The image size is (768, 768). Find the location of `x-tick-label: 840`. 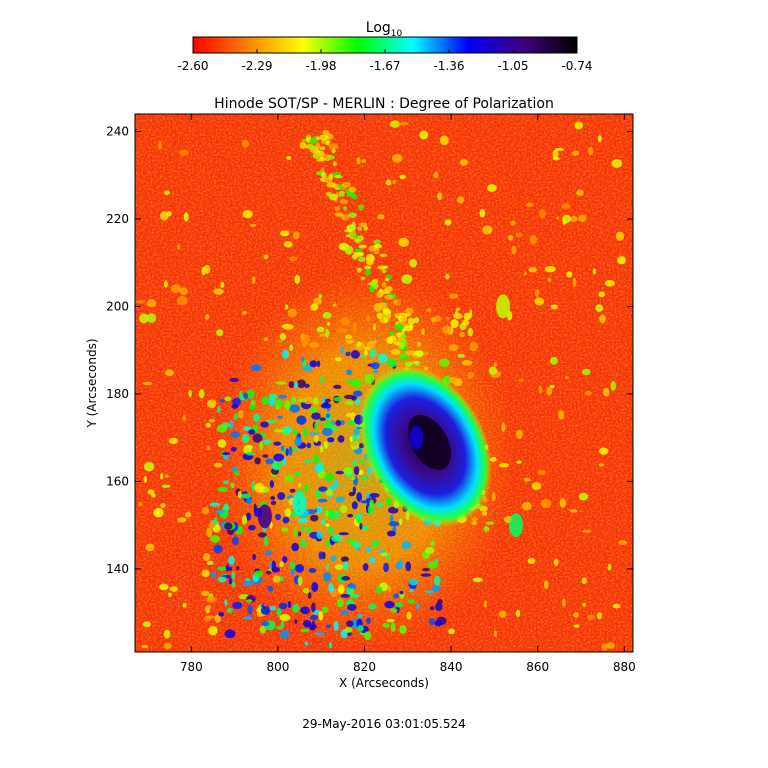

x-tick-label: 840 is located at coordinates (451, 667).